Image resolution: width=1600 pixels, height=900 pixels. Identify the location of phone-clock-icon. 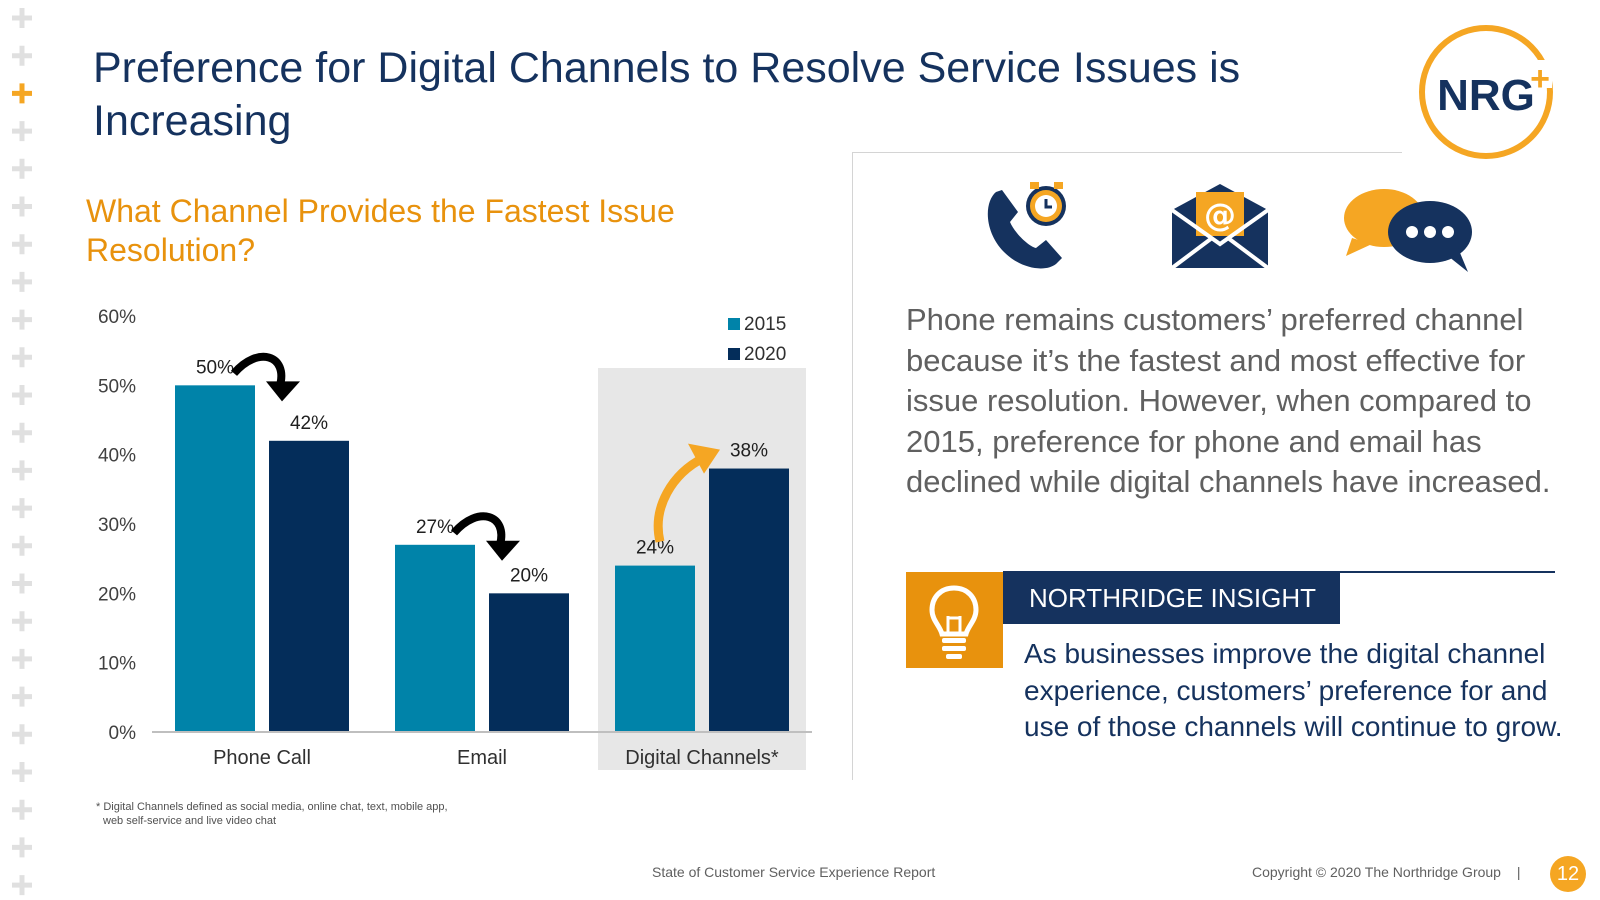
(1026, 225).